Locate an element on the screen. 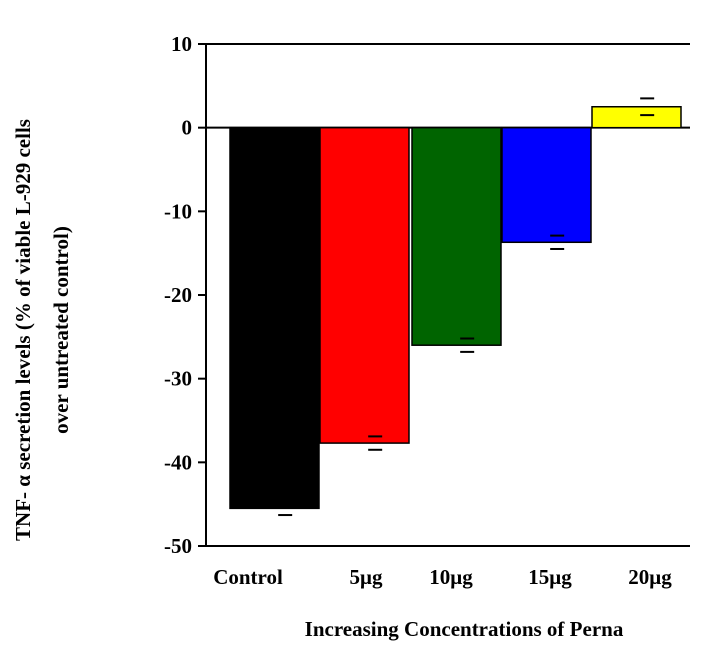 This screenshot has height=645, width=702. y-axis-title-line2: over untreated control) is located at coordinates (61, 330).